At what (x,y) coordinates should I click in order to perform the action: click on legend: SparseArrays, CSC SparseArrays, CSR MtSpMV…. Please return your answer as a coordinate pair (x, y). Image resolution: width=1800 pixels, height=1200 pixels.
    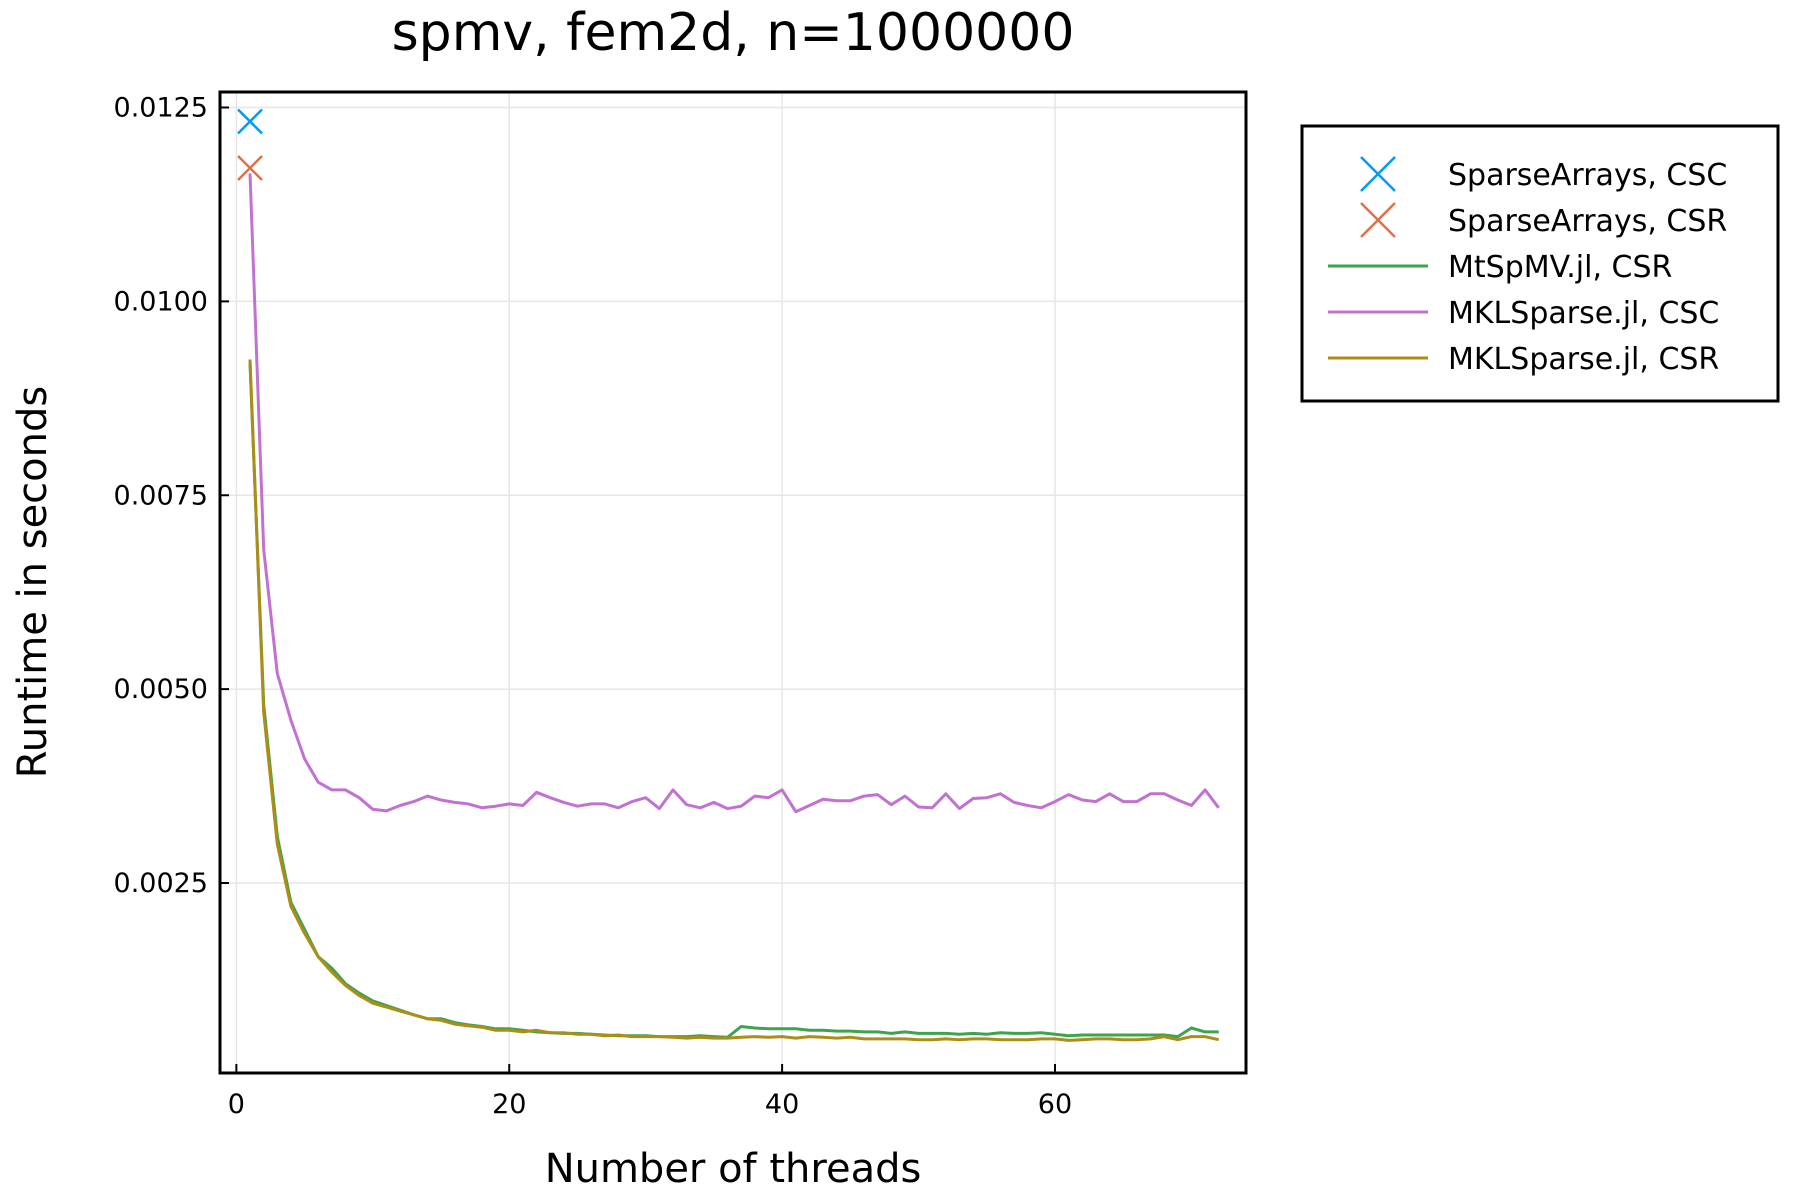
    Looking at the image, I should click on (1540, 263).